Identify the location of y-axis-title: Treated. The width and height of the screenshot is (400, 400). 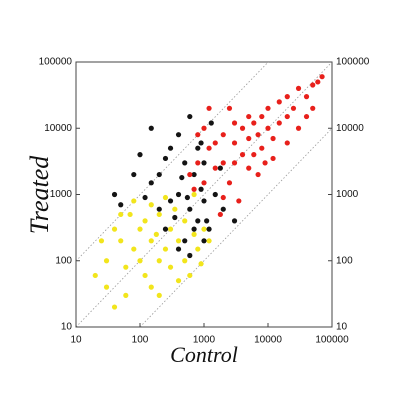
(39, 194).